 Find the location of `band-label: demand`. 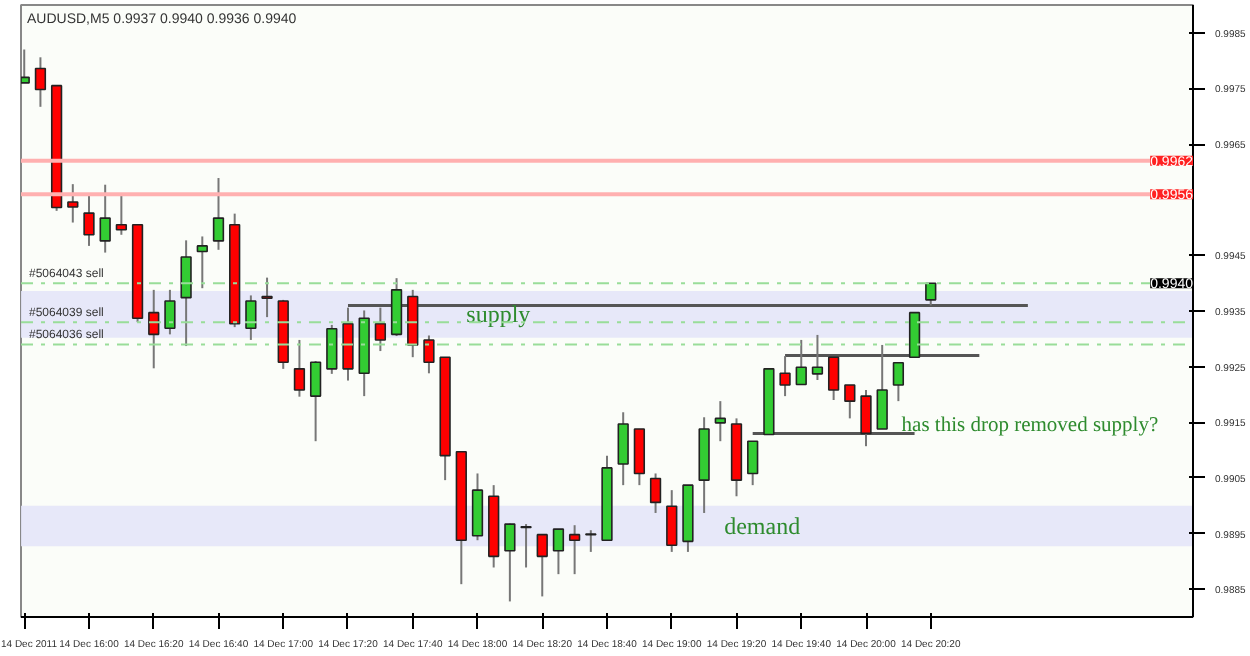

band-label: demand is located at coordinates (762, 526).